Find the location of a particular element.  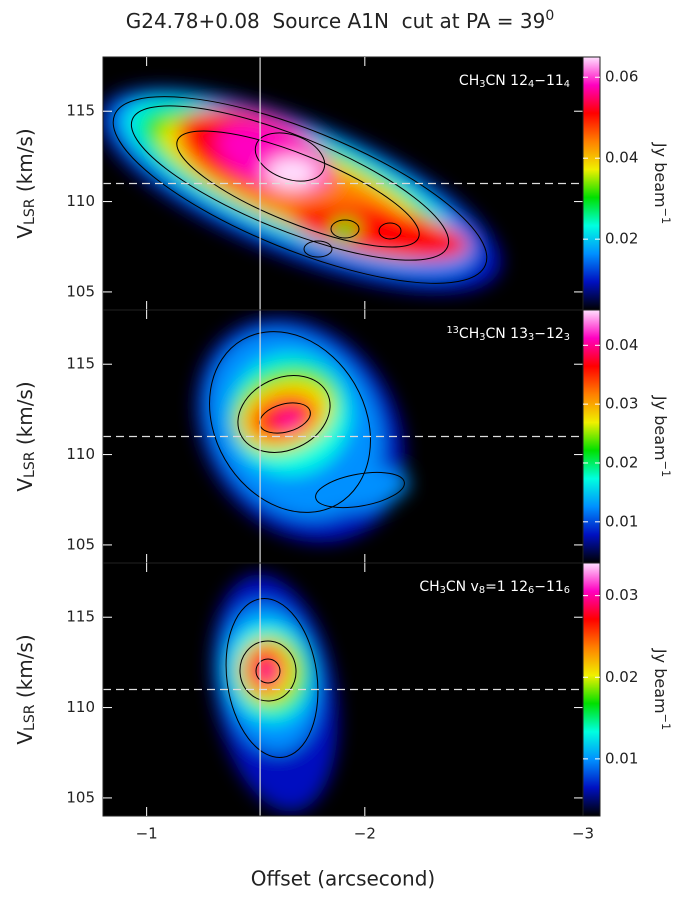

chart-title-part: 0 is located at coordinates (549, 16).